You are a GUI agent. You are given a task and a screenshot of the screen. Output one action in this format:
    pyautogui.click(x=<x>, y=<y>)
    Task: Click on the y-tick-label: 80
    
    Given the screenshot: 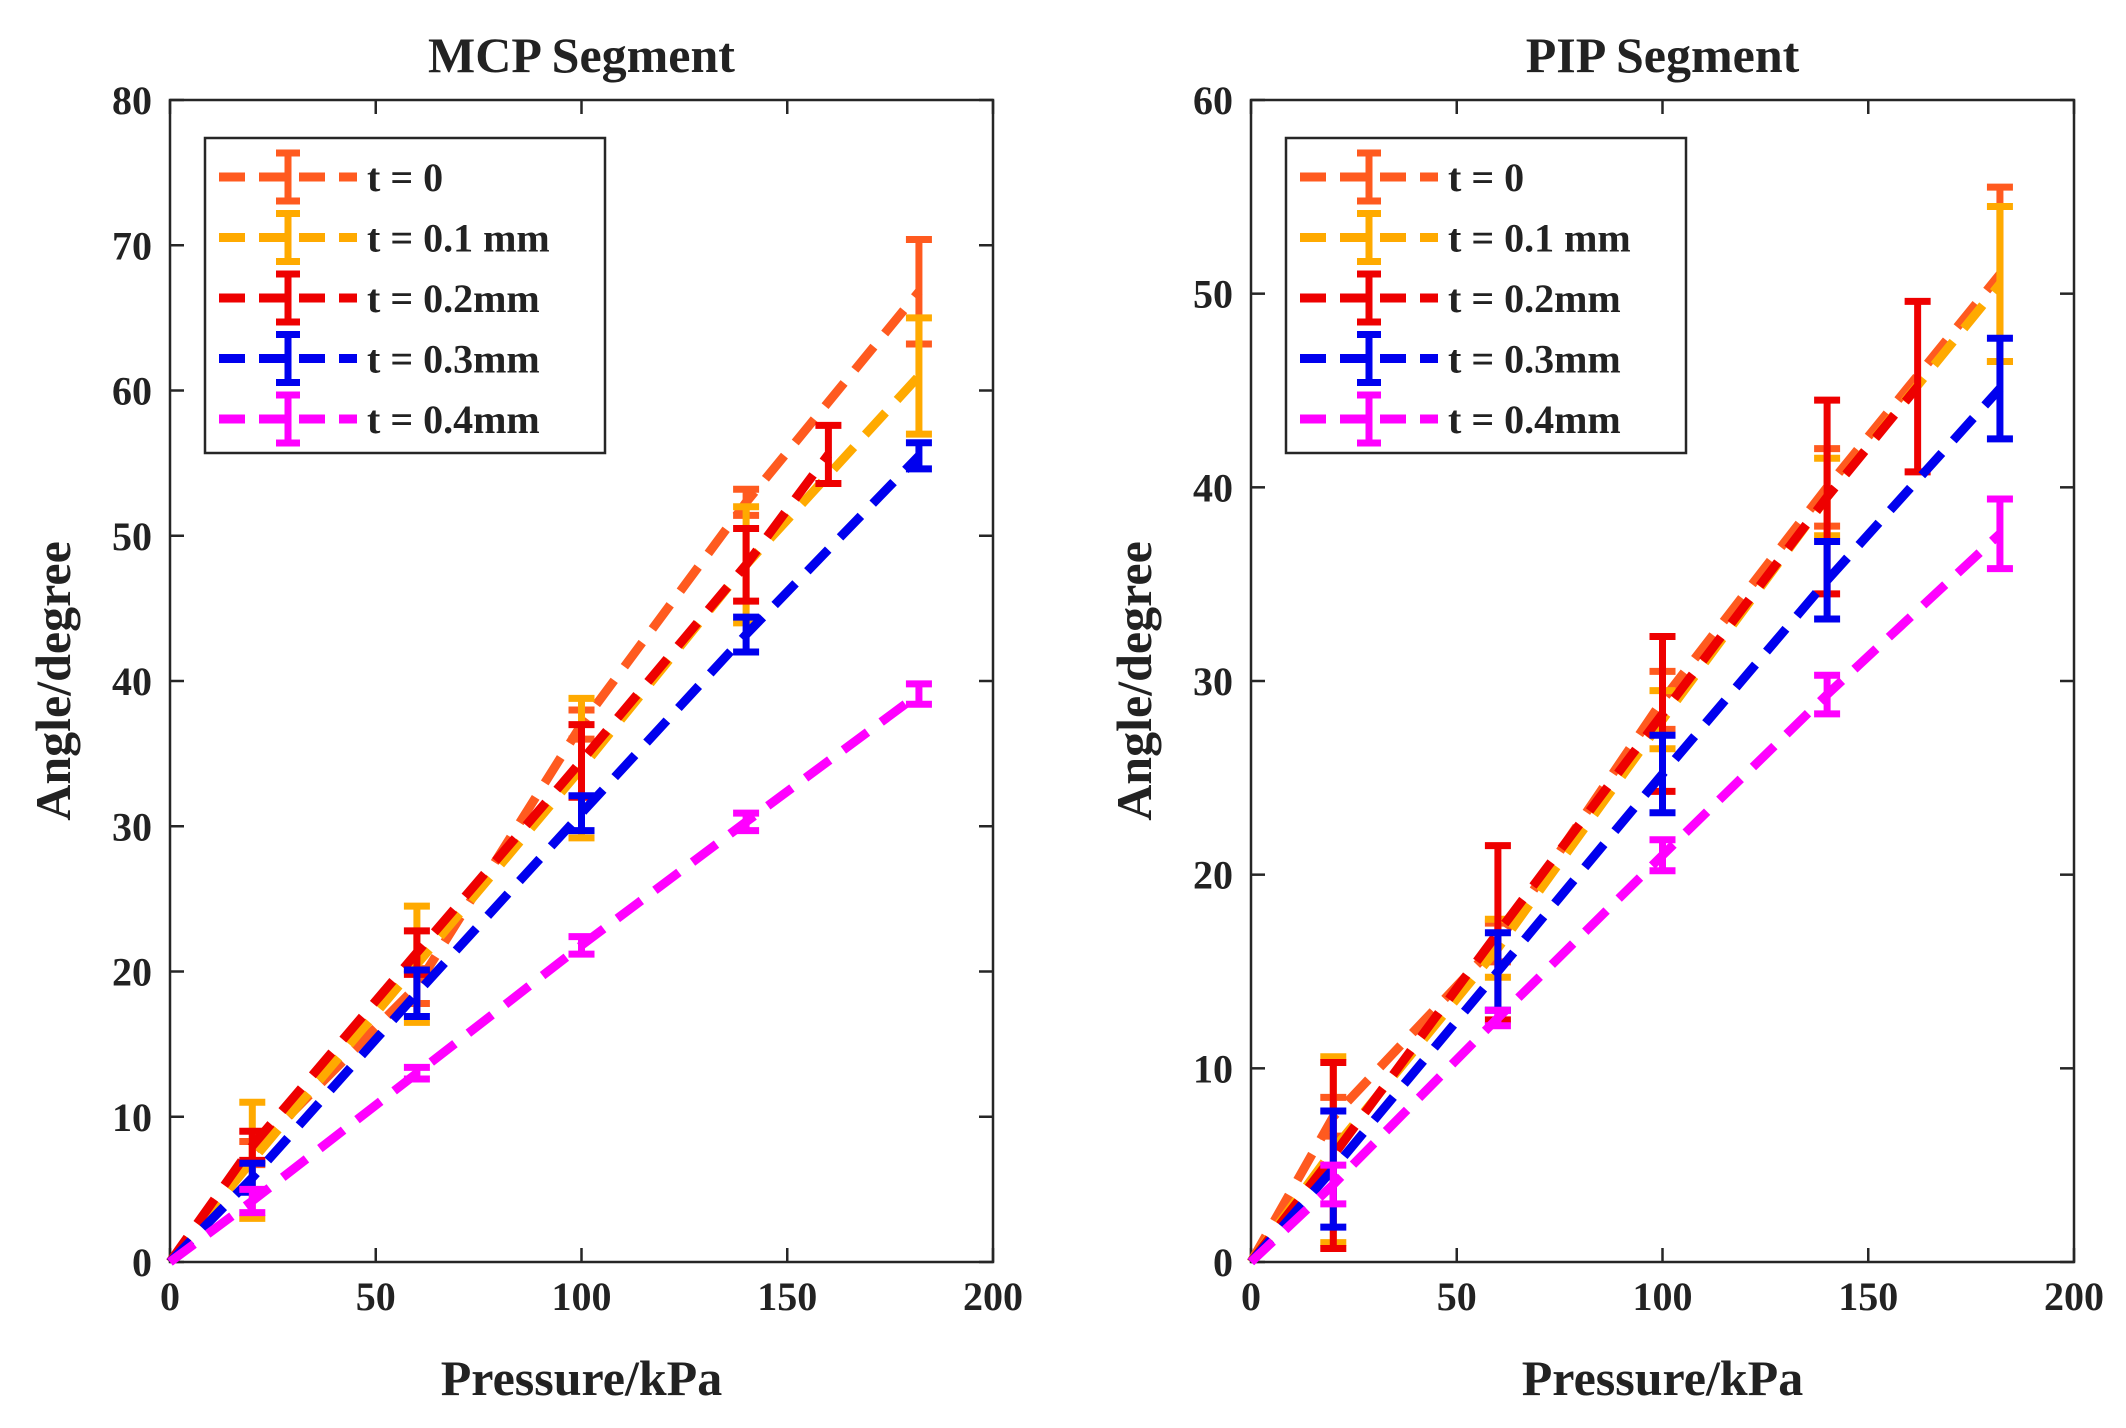 What is the action you would take?
    pyautogui.click(x=132, y=100)
    